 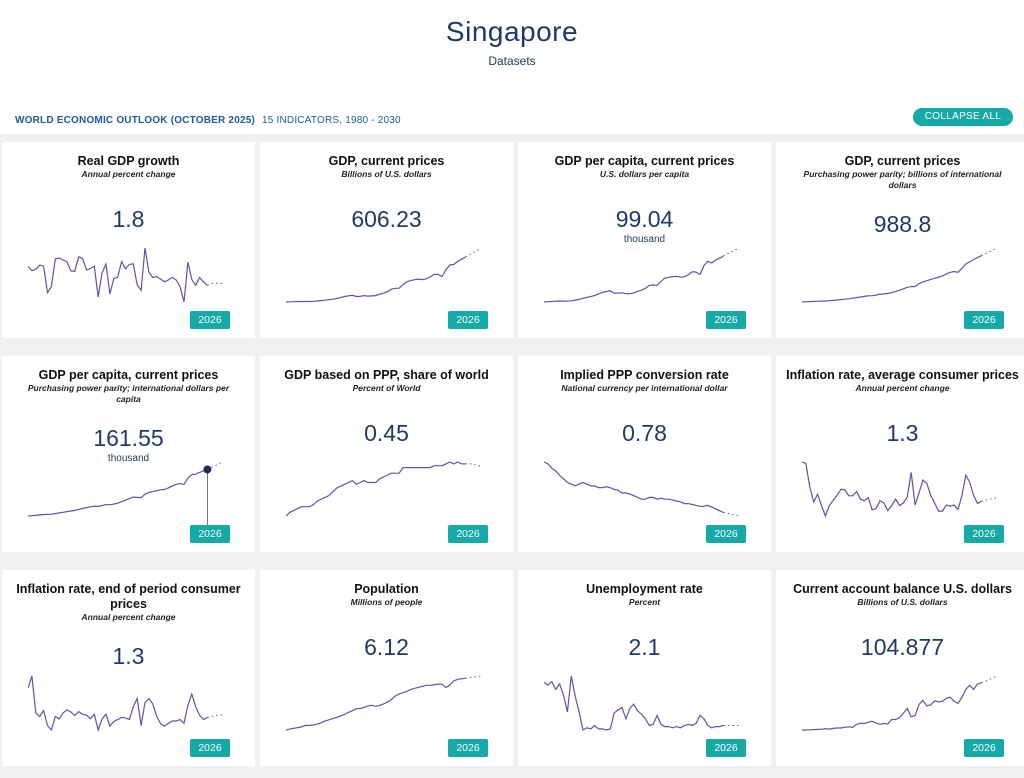 I want to click on card-value: 606.23, so click(x=386, y=219).